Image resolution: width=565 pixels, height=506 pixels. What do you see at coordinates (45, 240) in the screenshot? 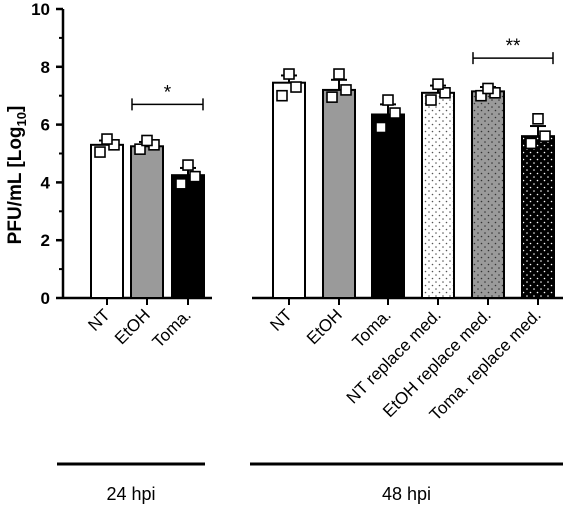
I see `y-tick-label: 2` at bounding box center [45, 240].